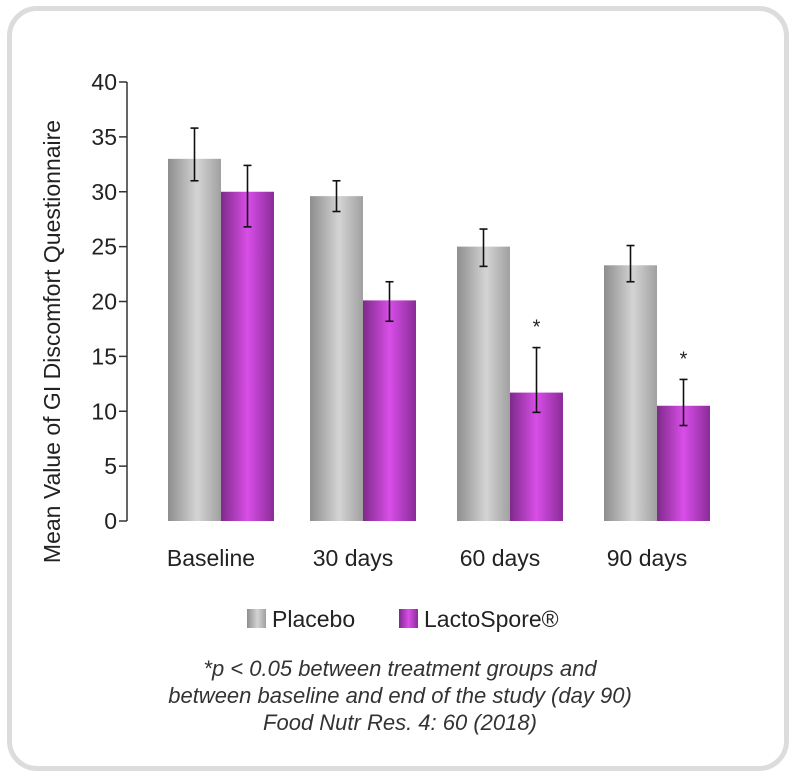 The width and height of the screenshot is (800, 783). I want to click on y-tick-label: 35, so click(104, 137).